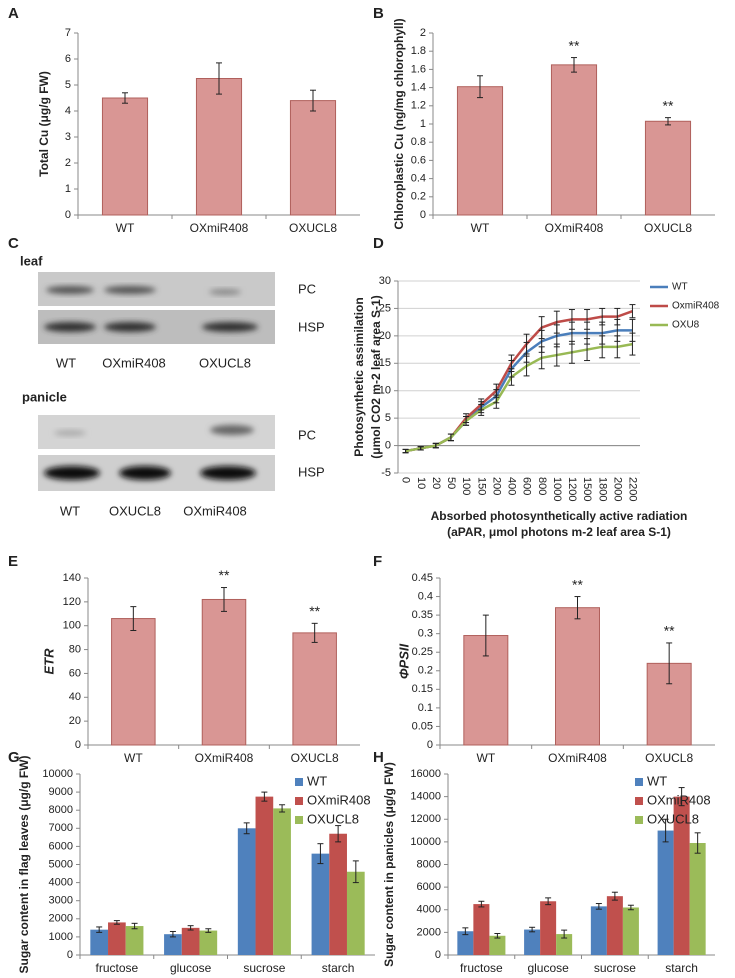 Image resolution: width=735 pixels, height=978 pixels. What do you see at coordinates (542, 486) in the screenshot?
I see `x-tick-label: 800` at bounding box center [542, 486].